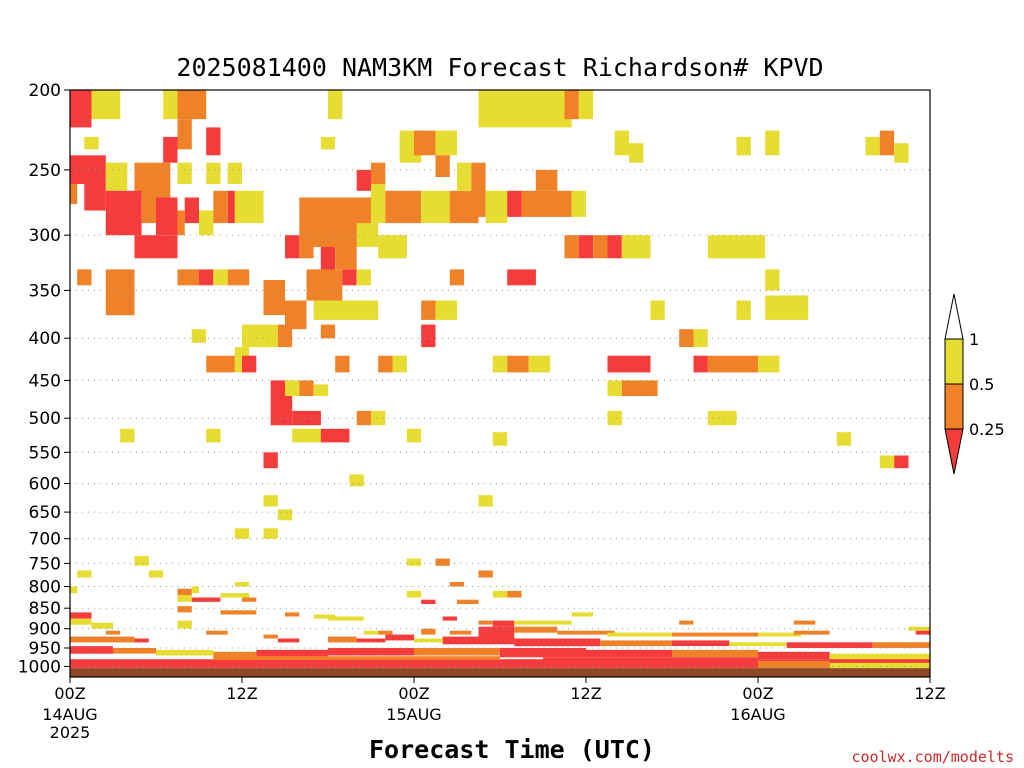  I want to click on y-tick-label: 650, so click(45, 513).